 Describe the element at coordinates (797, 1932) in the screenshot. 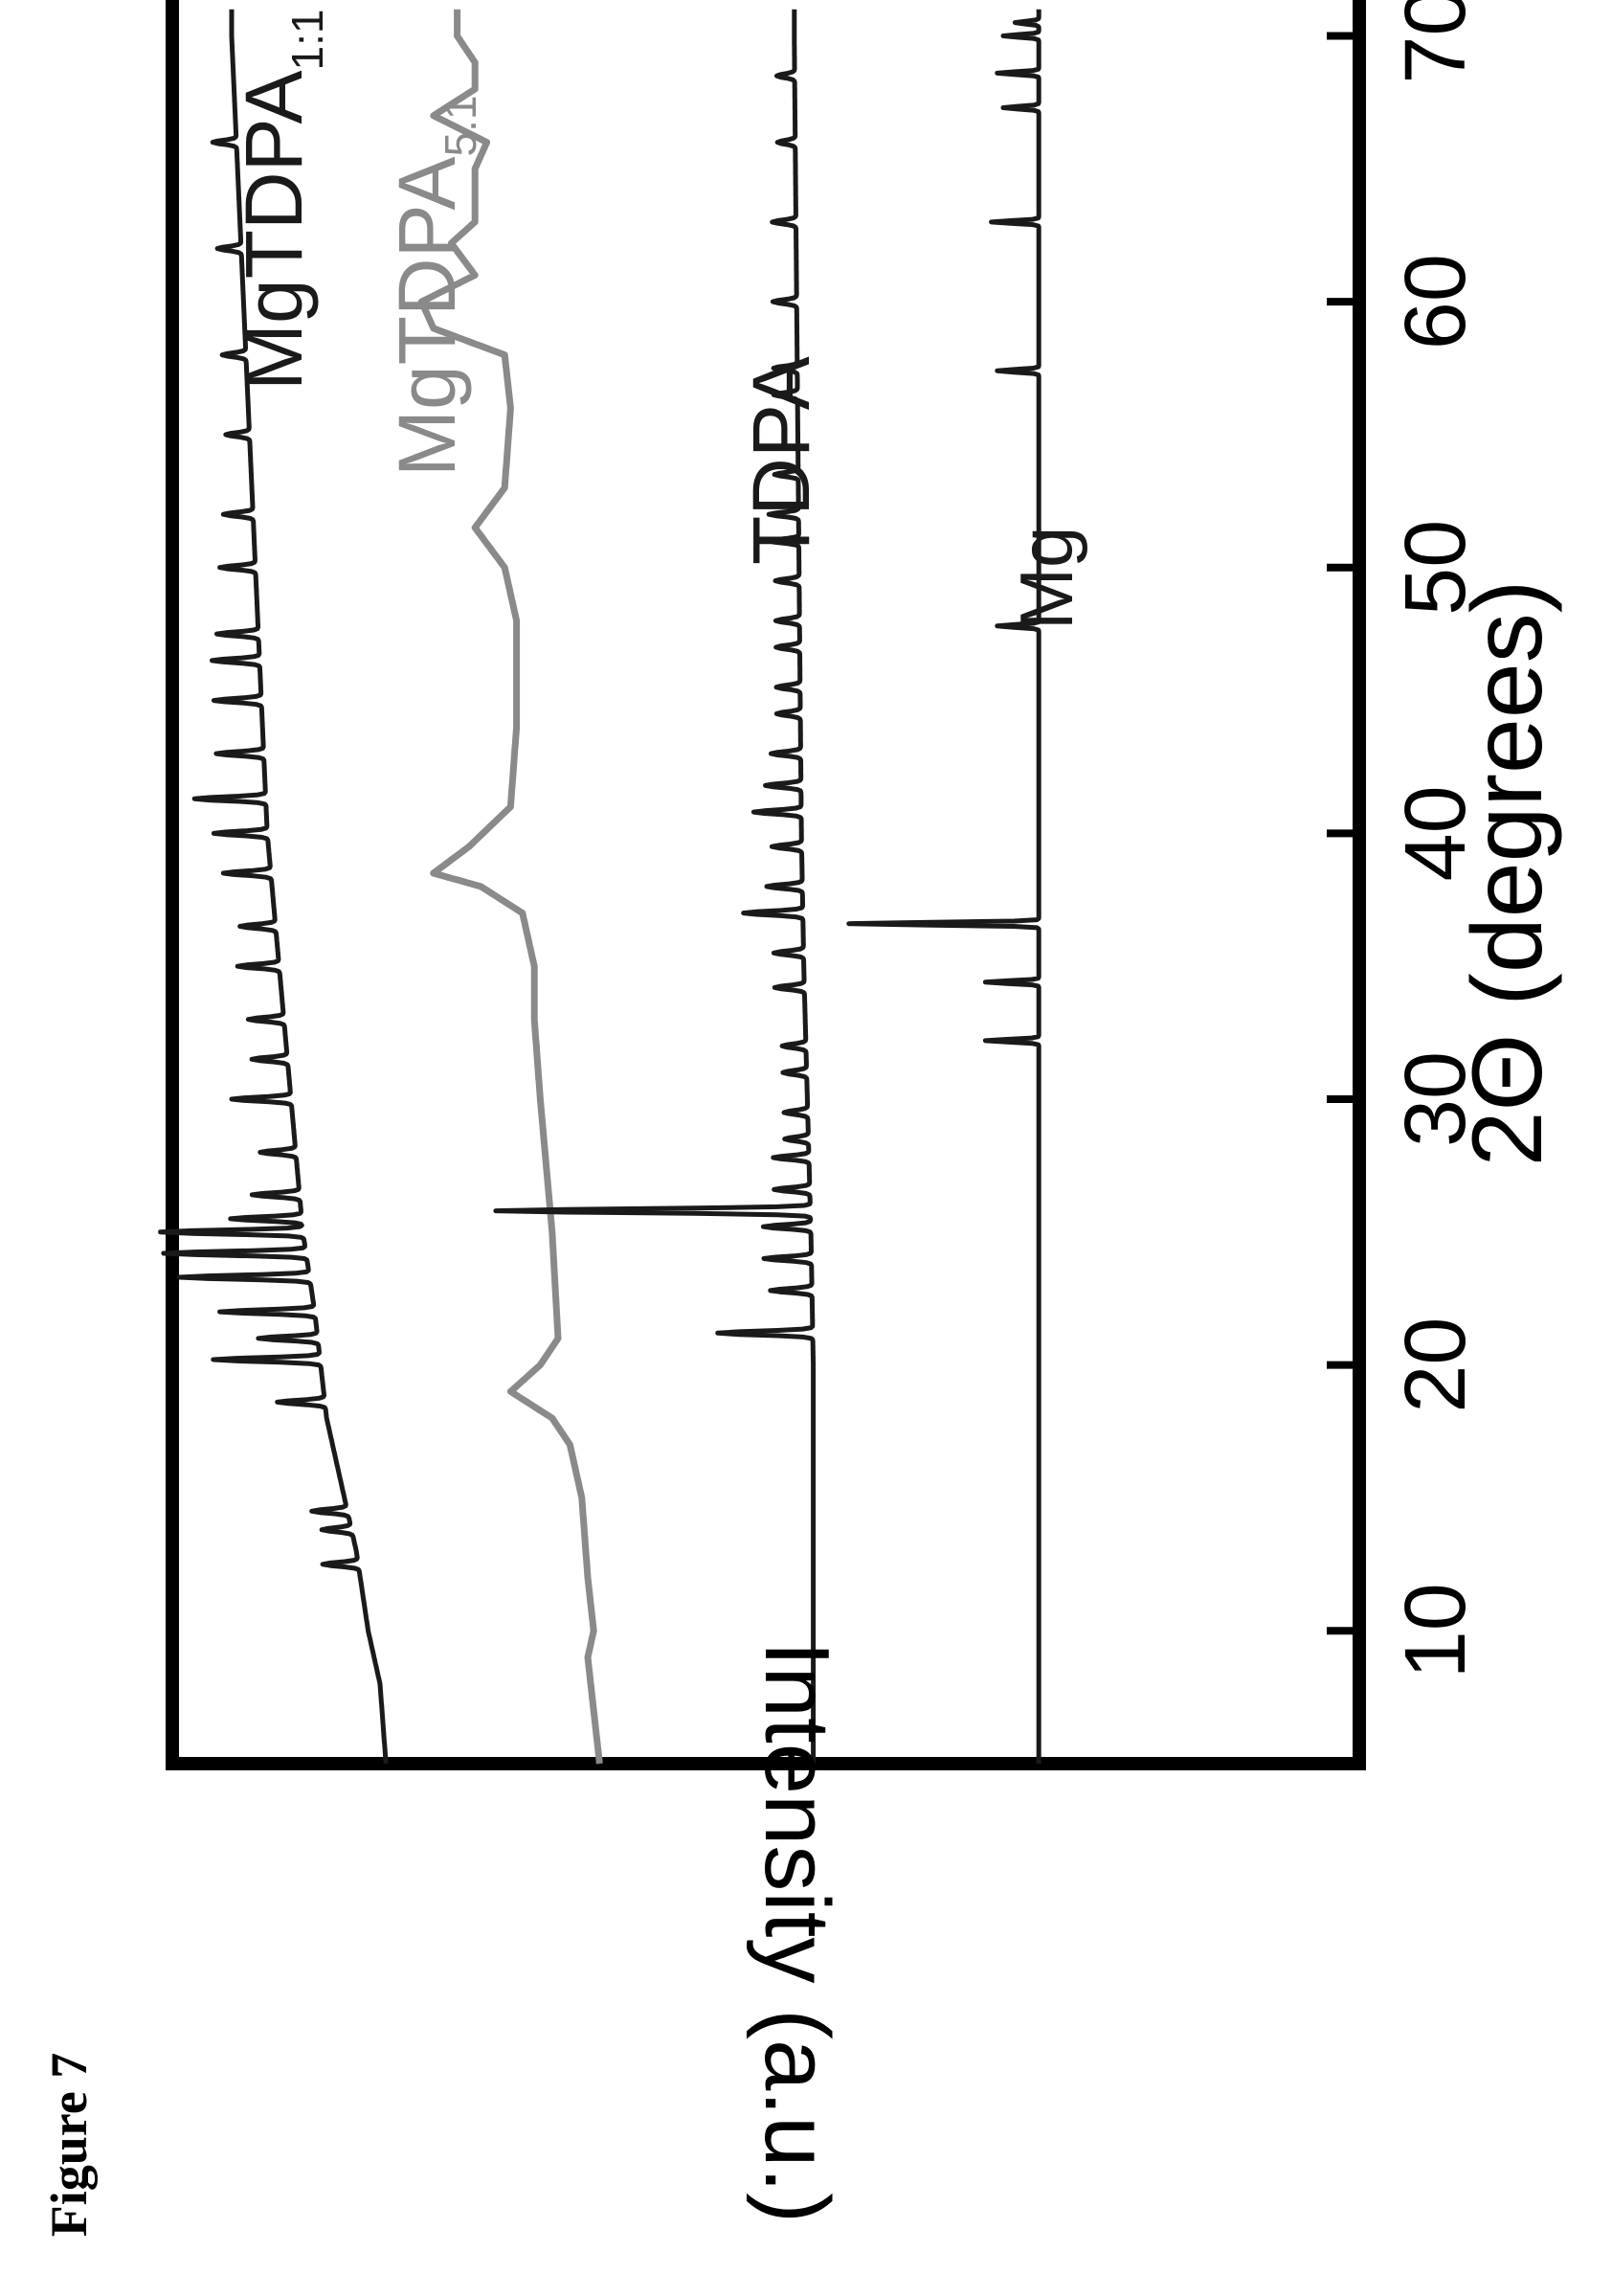

I see `y-axis-title: Intensity (a.u.)` at that location.